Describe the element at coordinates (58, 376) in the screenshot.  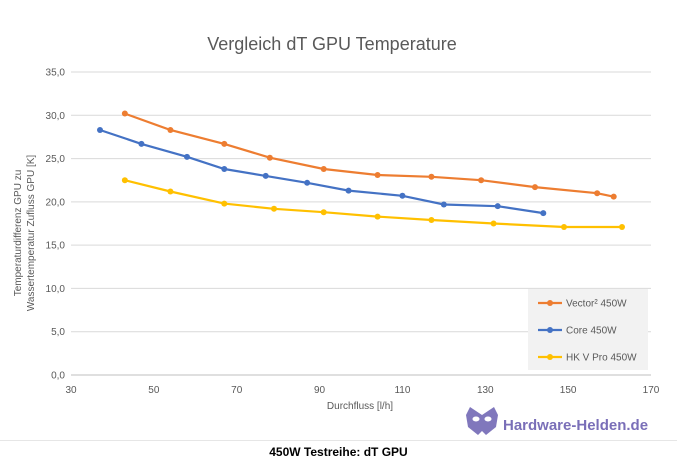
I see `y-tick-label: 0,0` at that location.